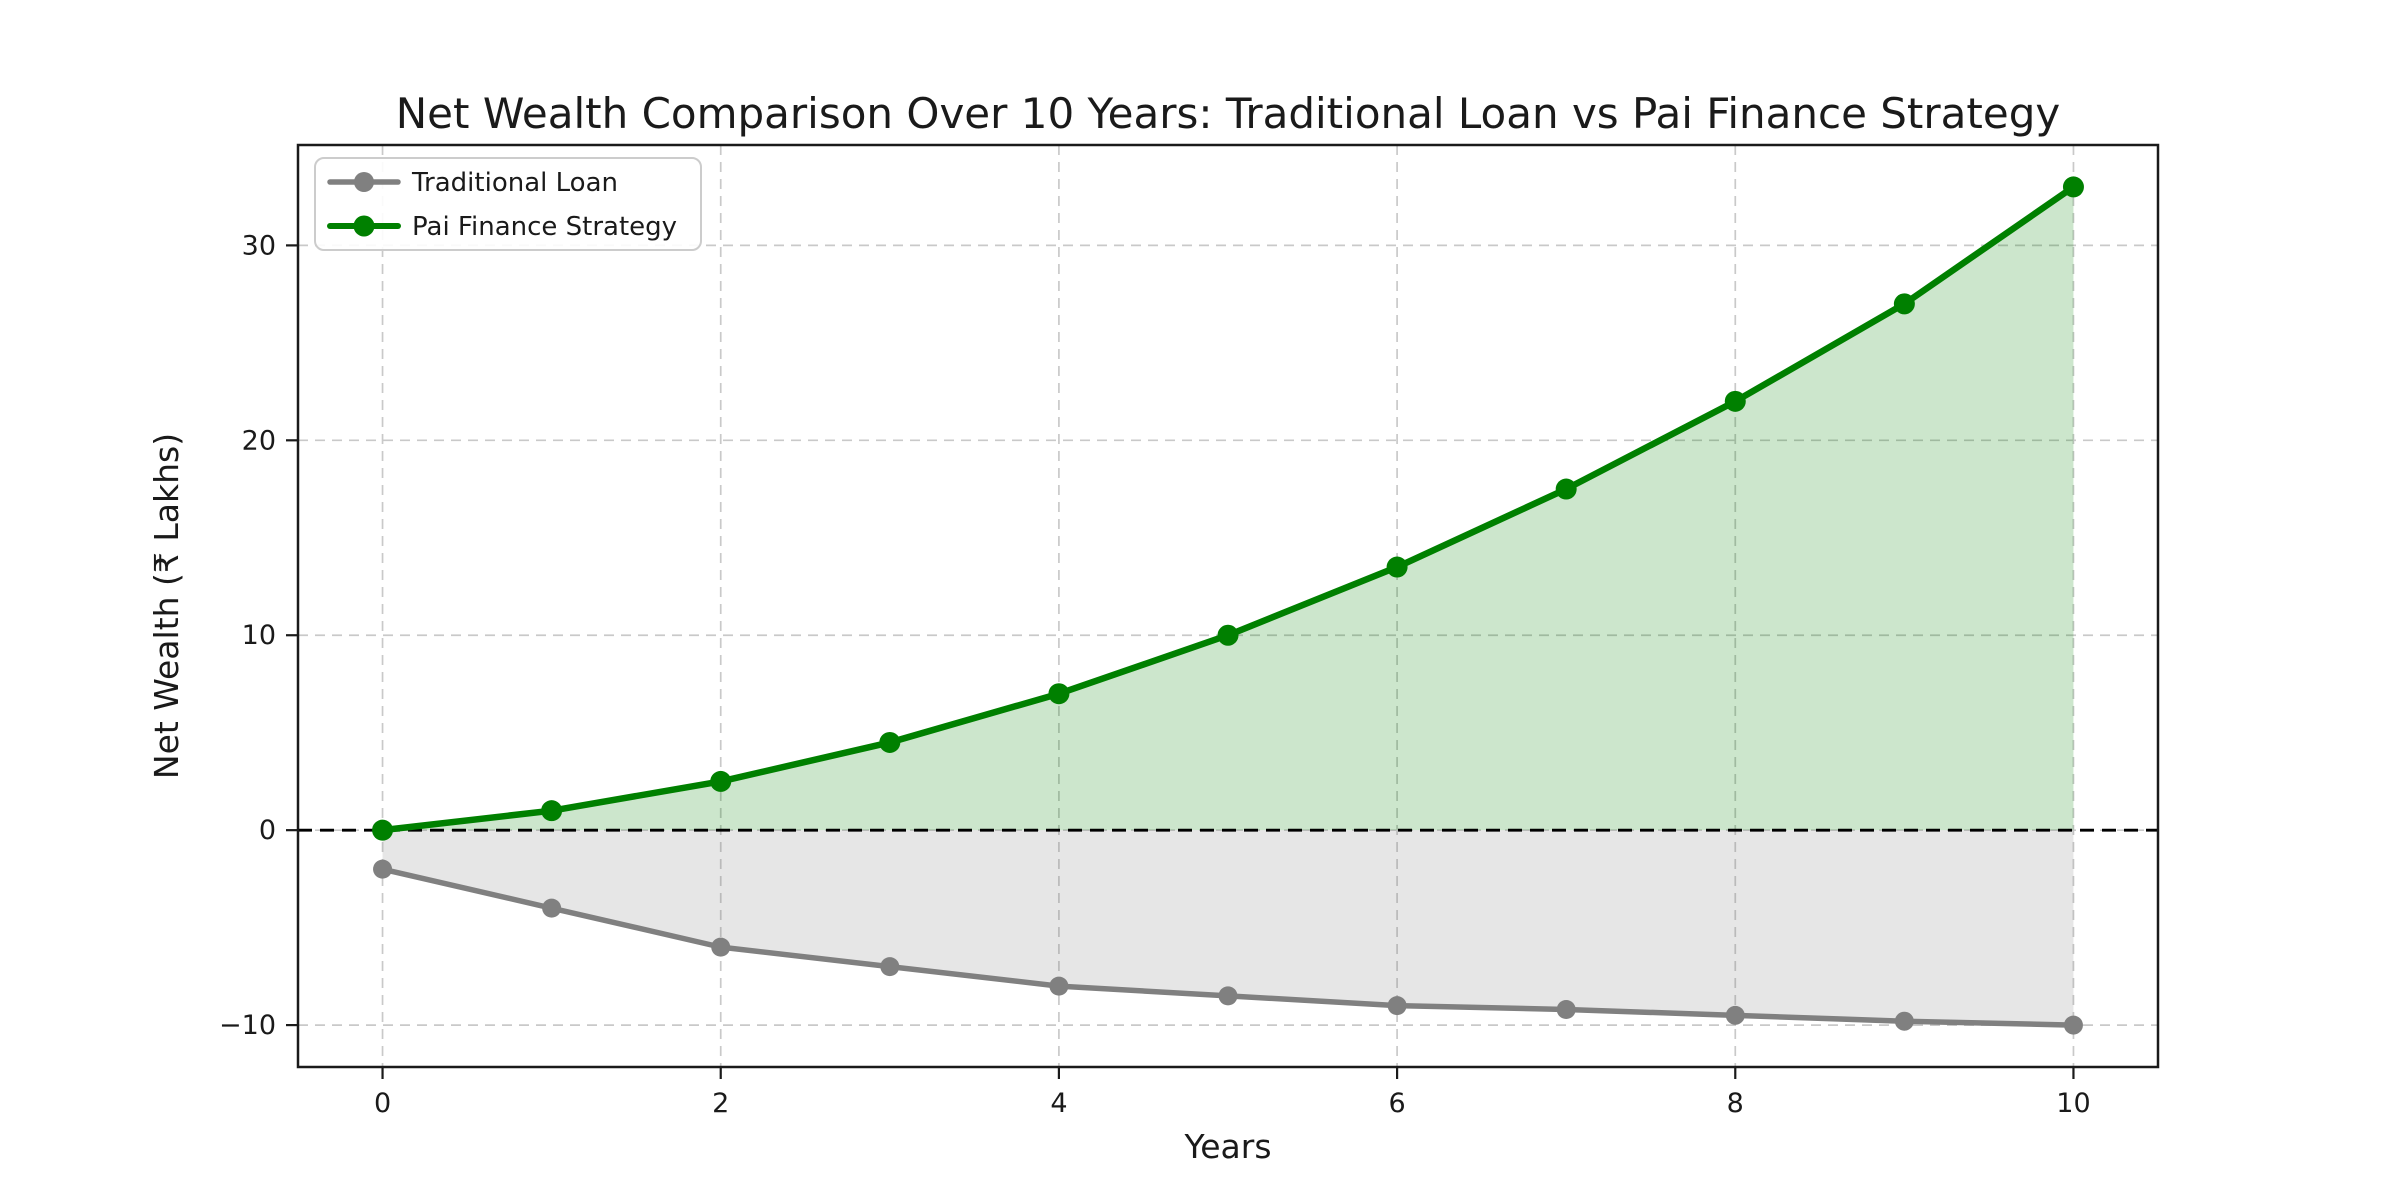 The image size is (2400, 1200). I want to click on x-tick-label: 10, so click(2073, 1103).